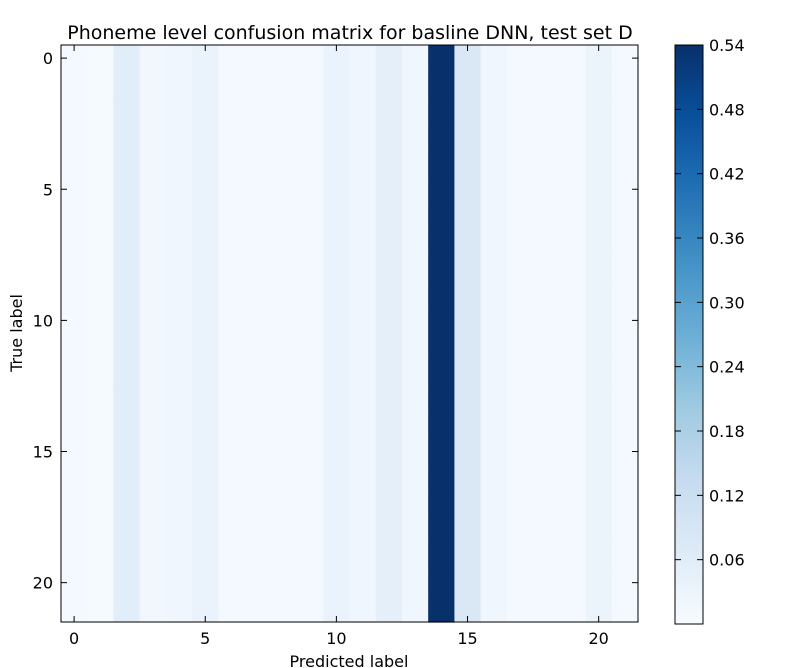 This screenshot has width=800, height=668. What do you see at coordinates (205, 638) in the screenshot?
I see `x-tick-label: 5` at bounding box center [205, 638].